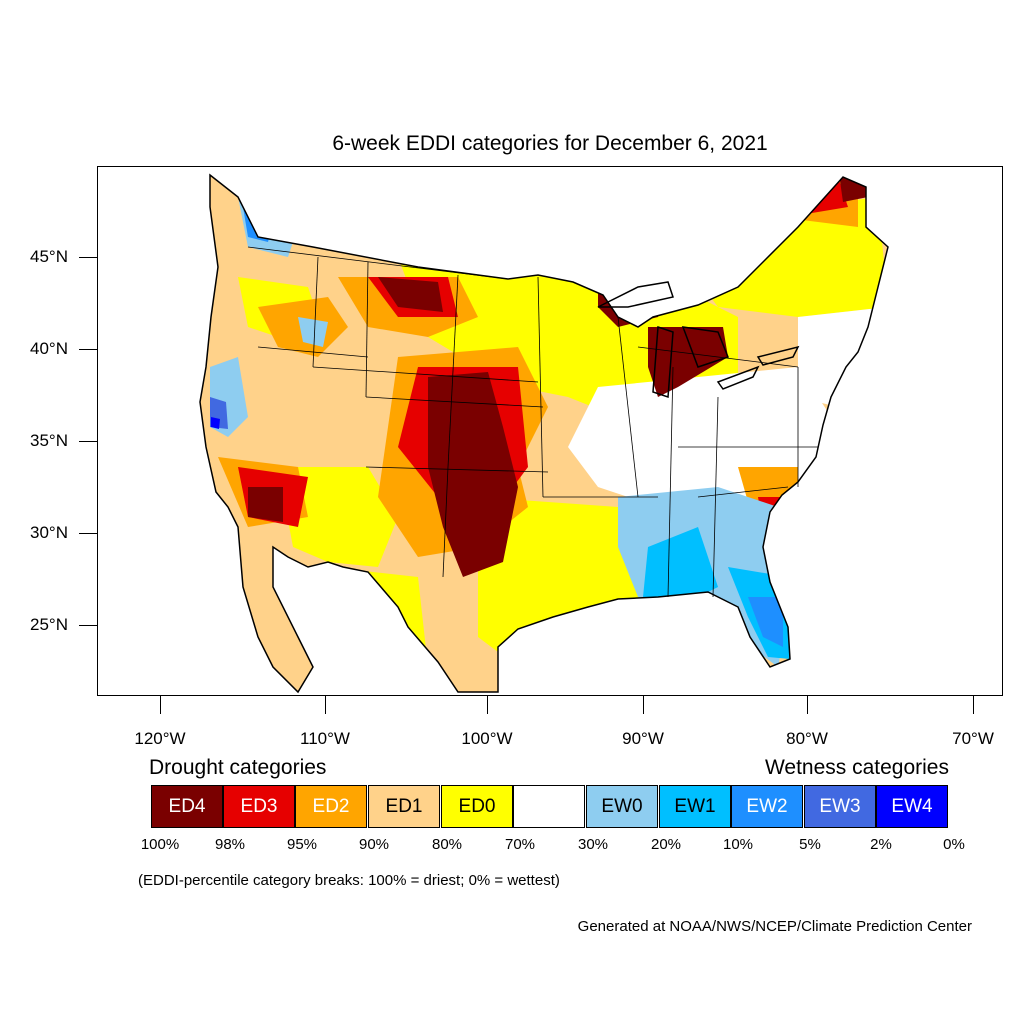 The image size is (1024, 1024). I want to click on legend-break: 90%, so click(374, 844).